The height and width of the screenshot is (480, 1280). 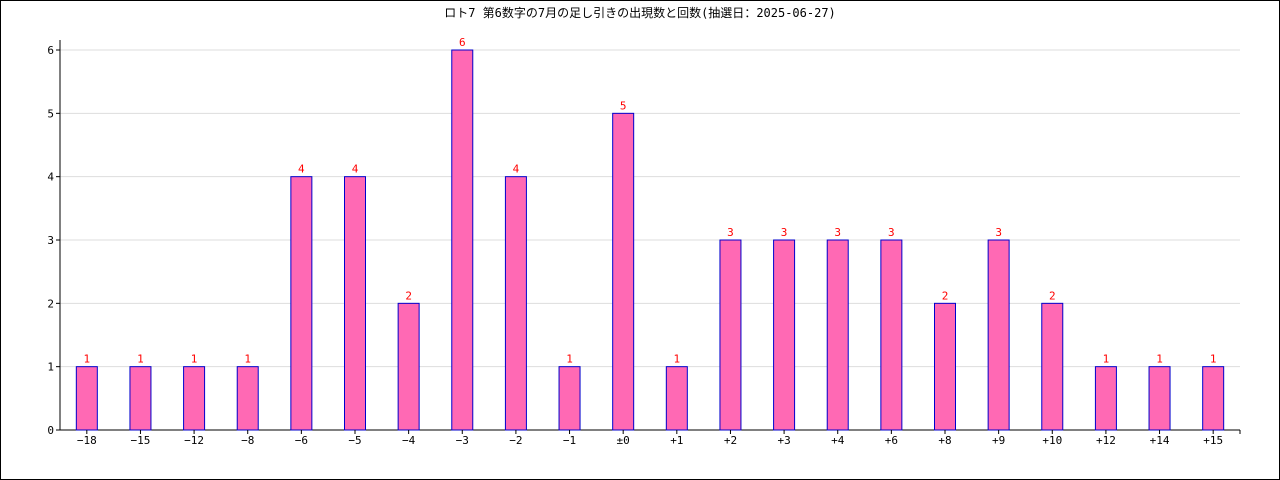 What do you see at coordinates (462, 42) in the screenshot?
I see `data-label: 6` at bounding box center [462, 42].